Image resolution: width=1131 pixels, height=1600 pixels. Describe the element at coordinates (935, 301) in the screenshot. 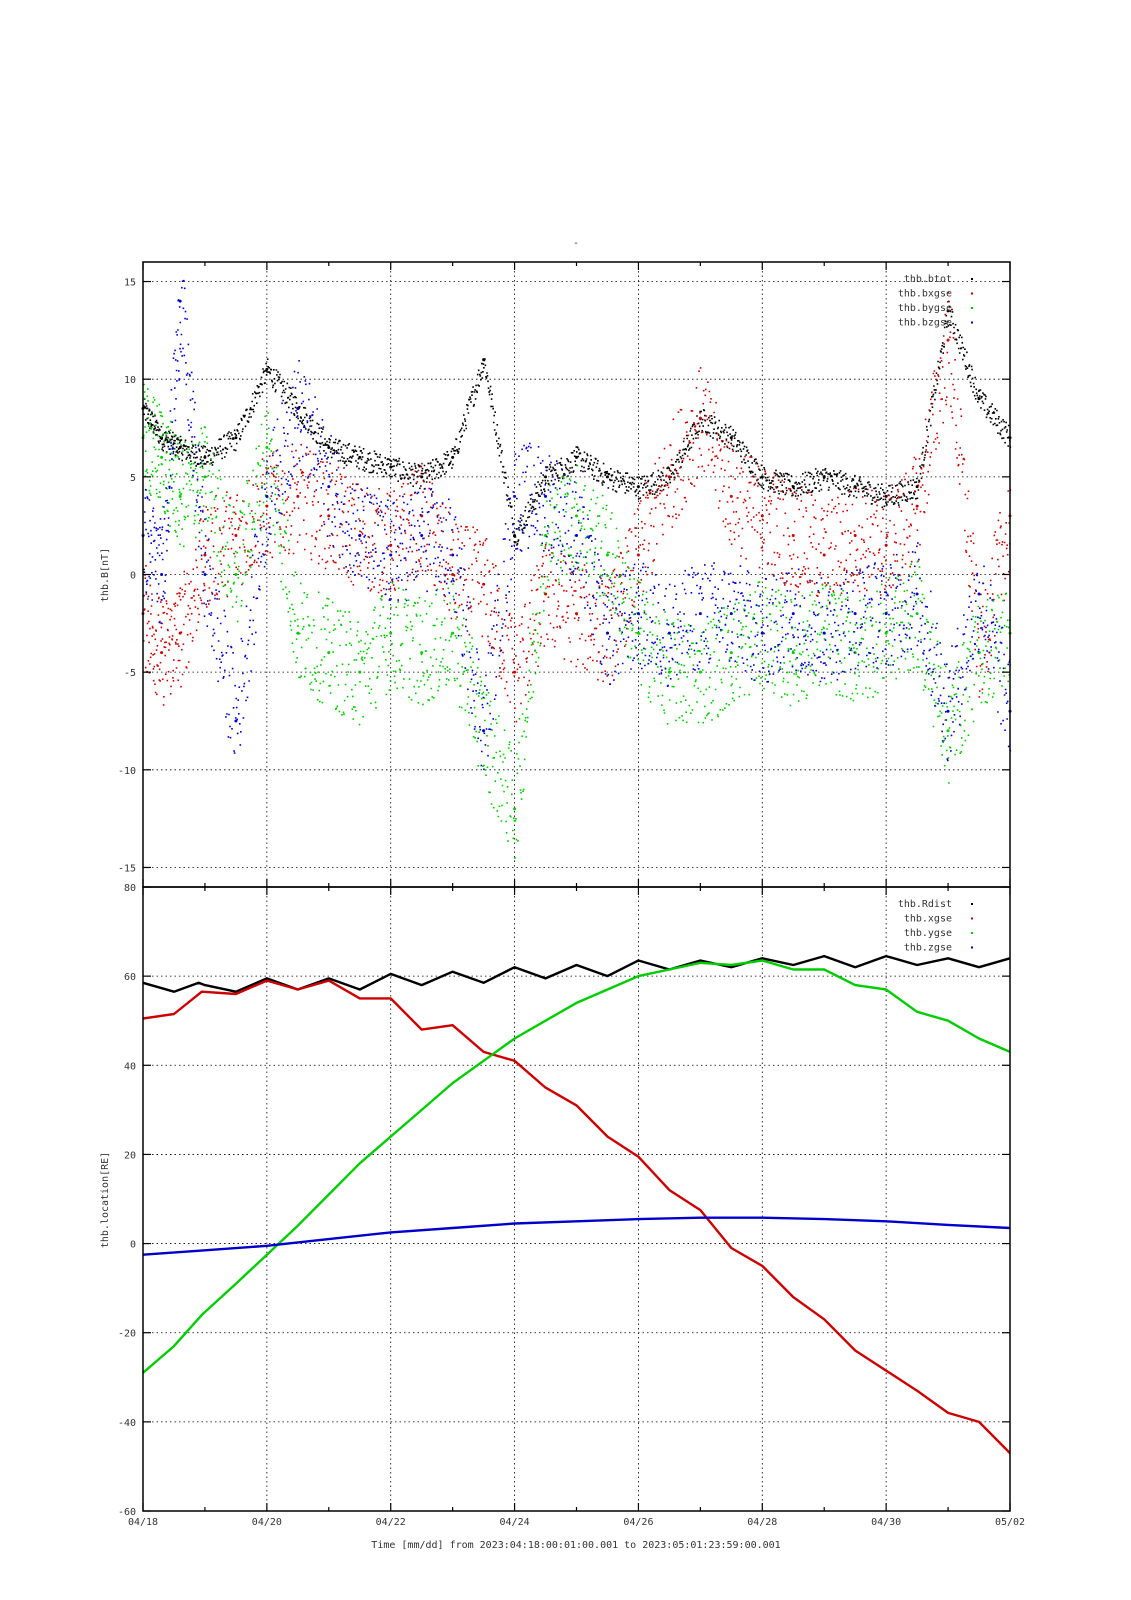

I see `magnetic-field-legend: thb.btot thb.bxgse thb.bygse thb.bzgse` at that location.